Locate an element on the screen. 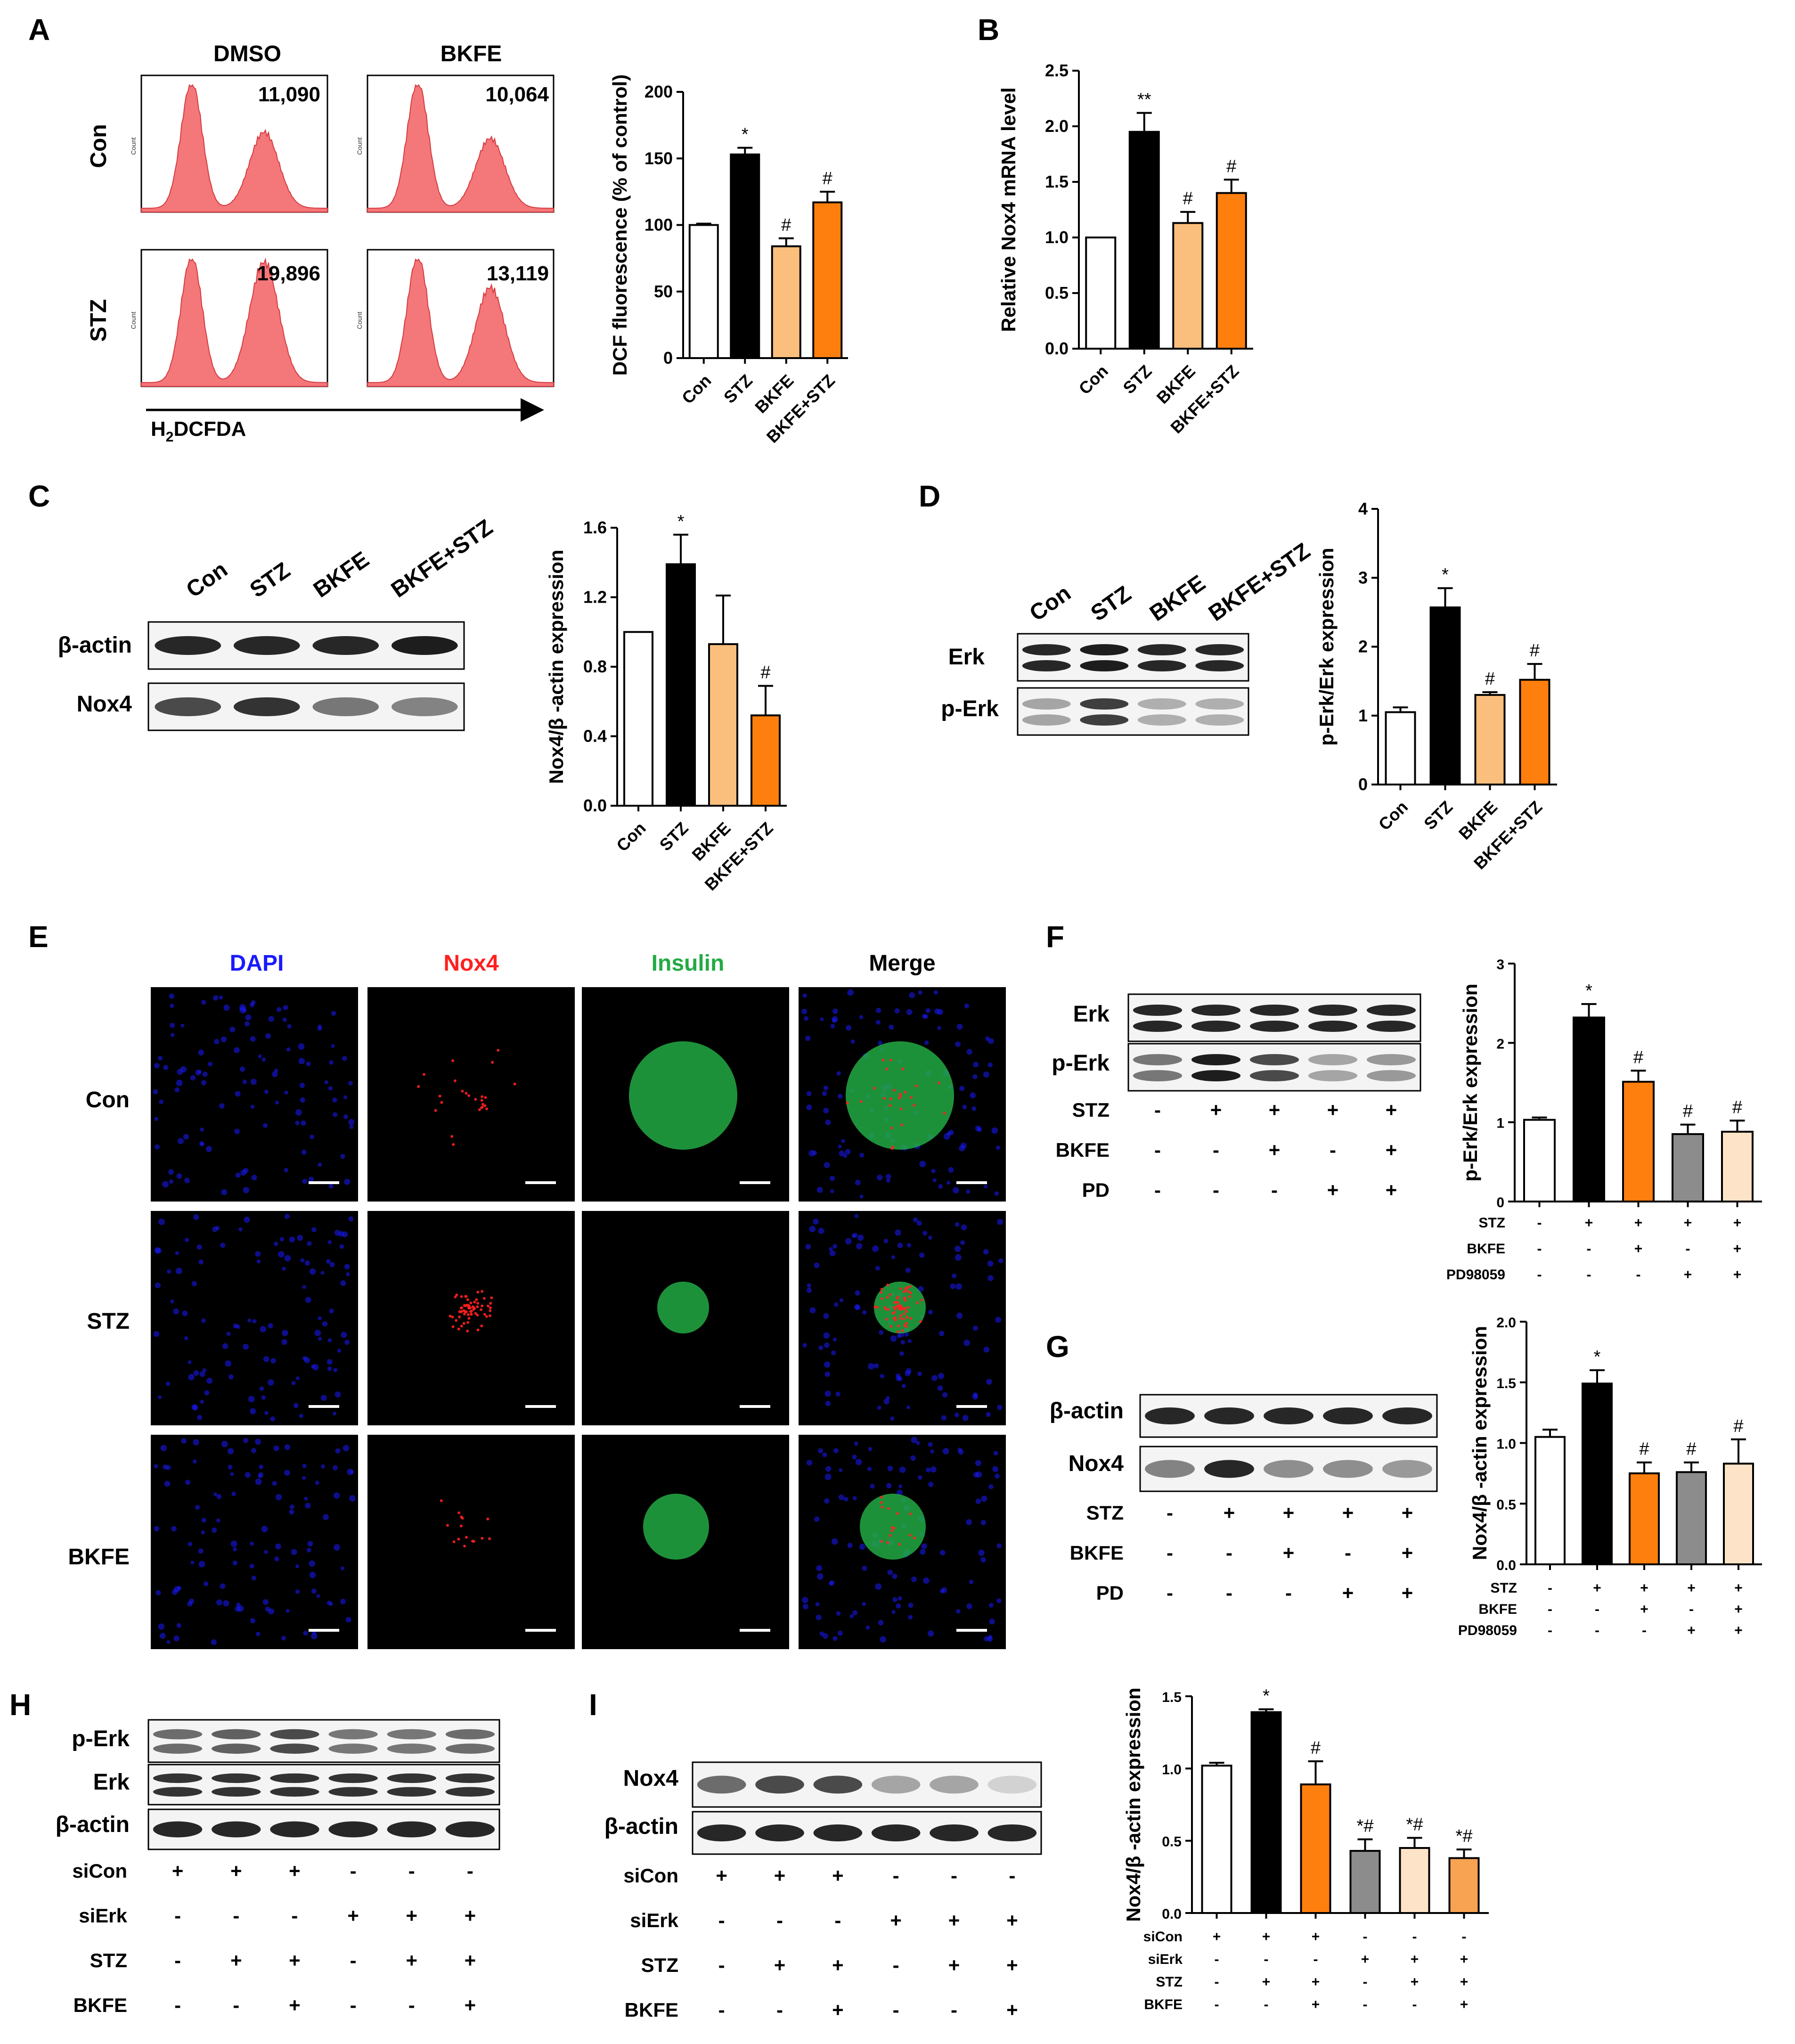  significance-mark: *# is located at coordinates (1464, 1836).